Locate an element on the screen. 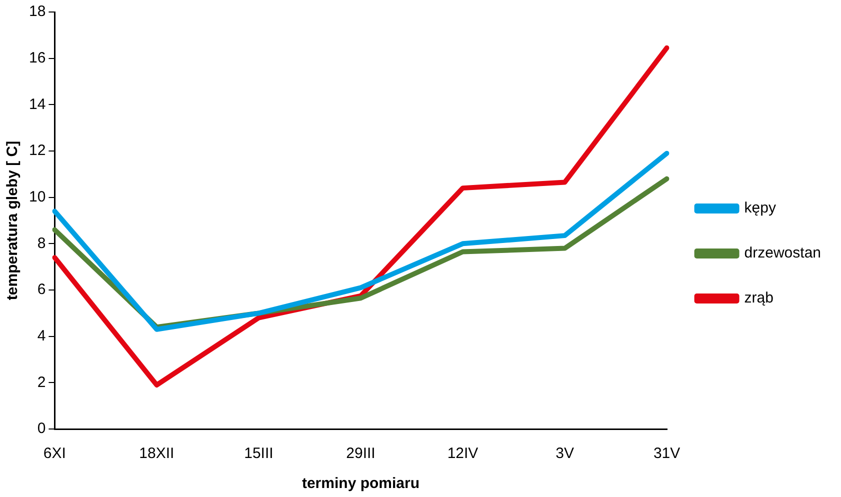 The height and width of the screenshot is (497, 841). y-tick-label: 4 is located at coordinates (41, 335).